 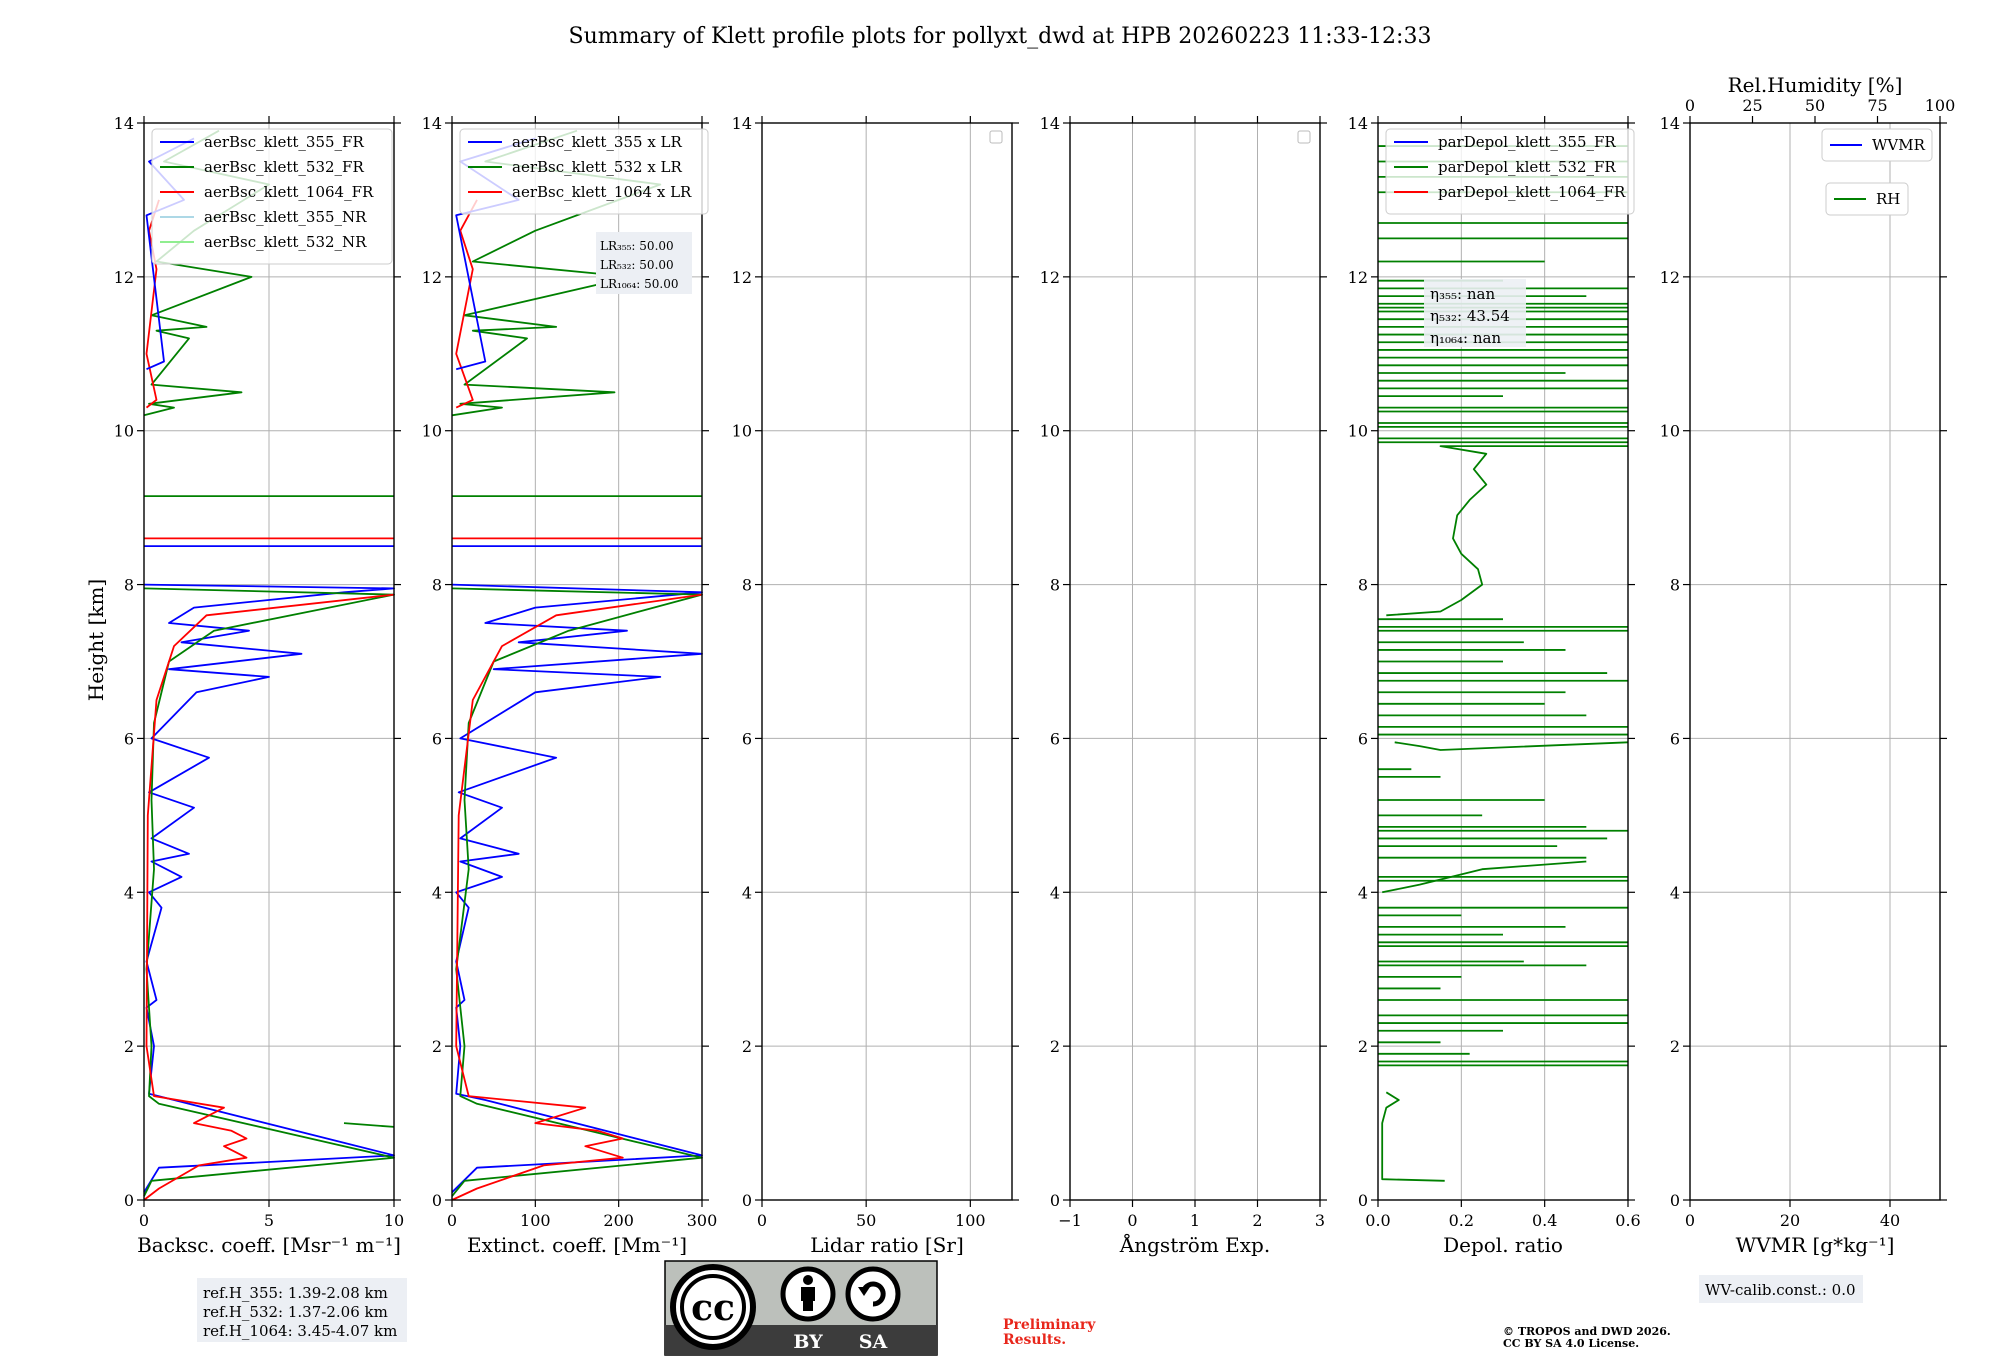 I want to click on legend-label: WVMR, so click(x=1899, y=145).